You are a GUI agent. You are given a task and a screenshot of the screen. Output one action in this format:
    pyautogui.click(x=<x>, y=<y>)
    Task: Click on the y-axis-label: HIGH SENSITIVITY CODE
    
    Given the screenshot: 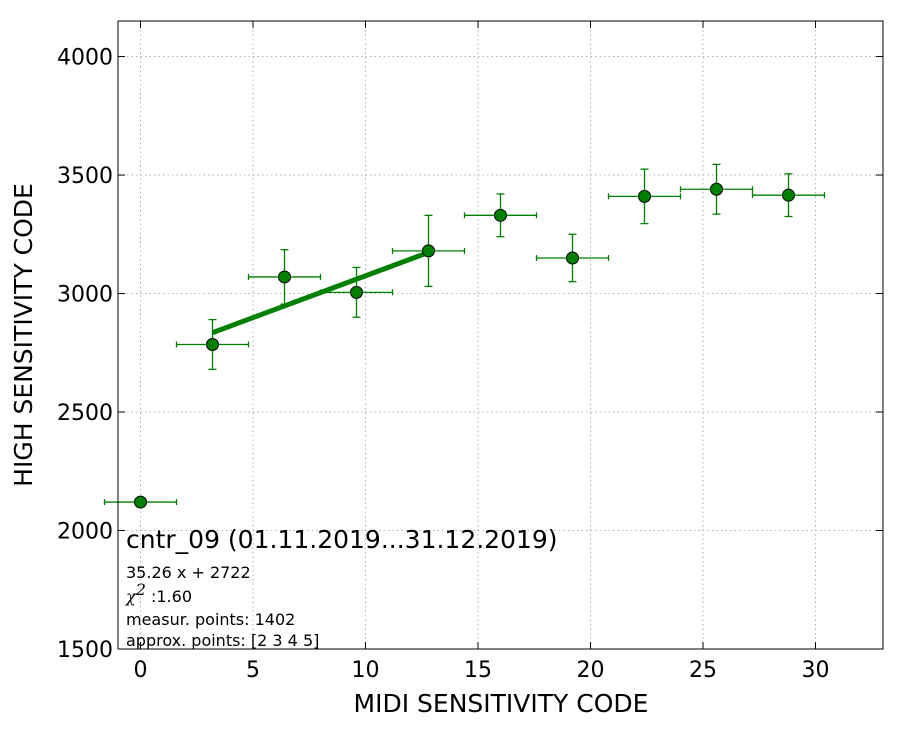 What is the action you would take?
    pyautogui.click(x=23, y=335)
    